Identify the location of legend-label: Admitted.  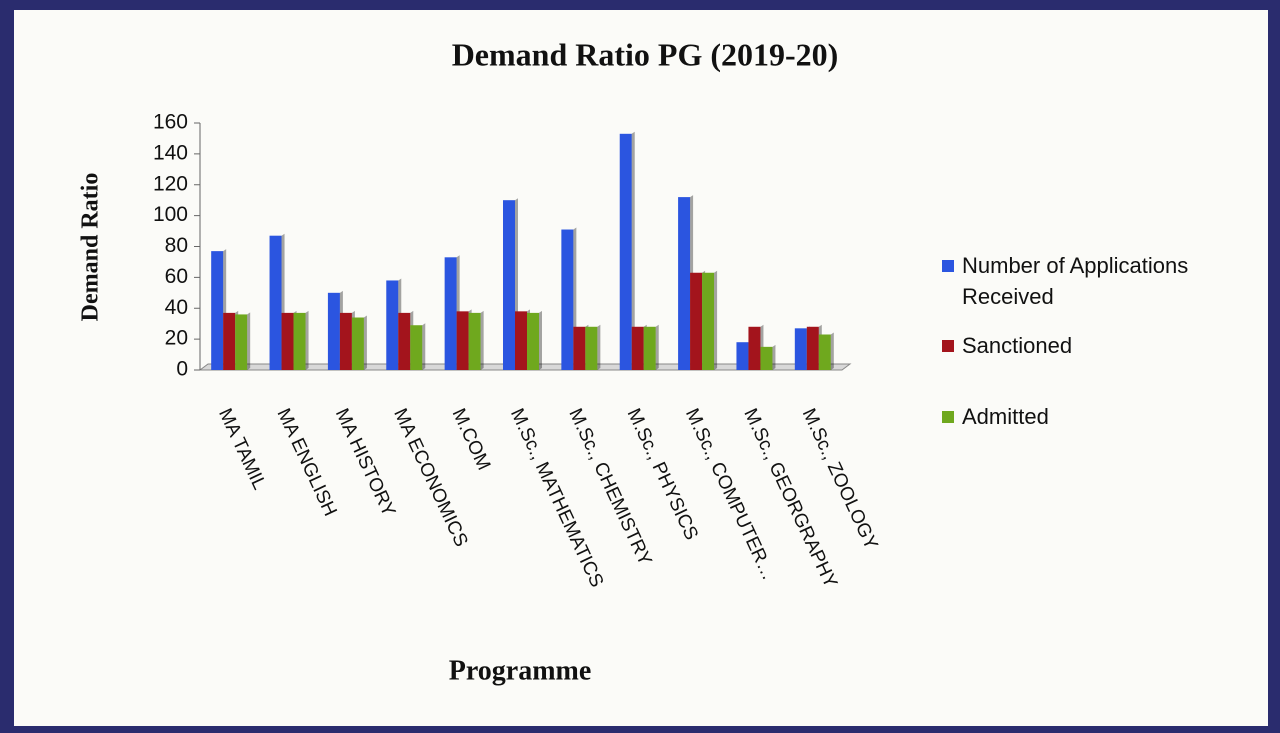
(1005, 416).